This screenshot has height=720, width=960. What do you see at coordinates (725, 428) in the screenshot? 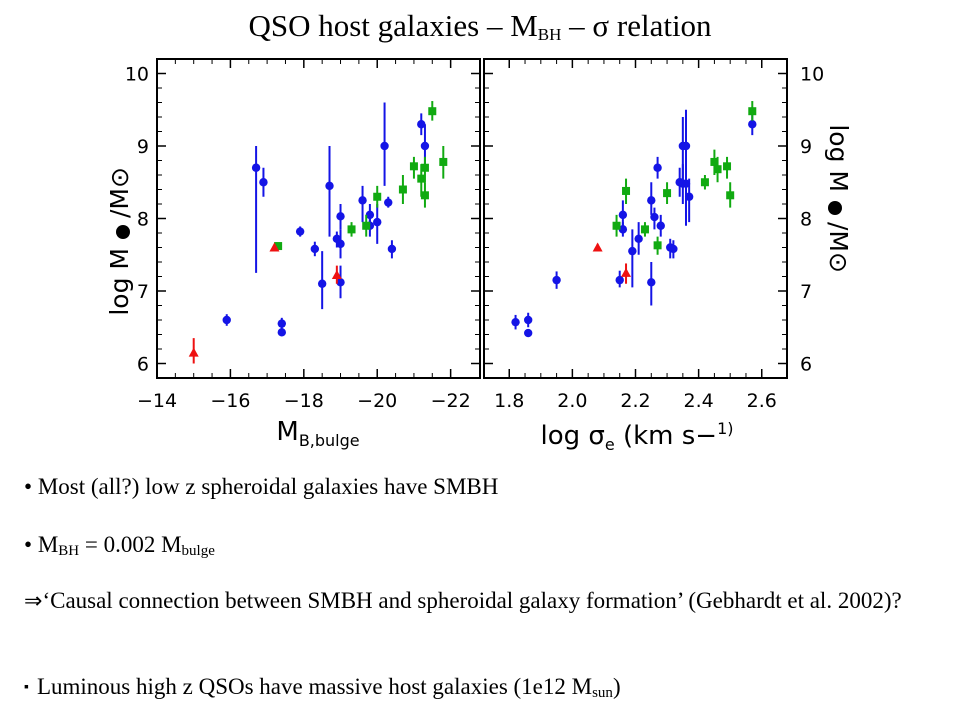
I see `x-axis-label-superscript: 1)` at bounding box center [725, 428].